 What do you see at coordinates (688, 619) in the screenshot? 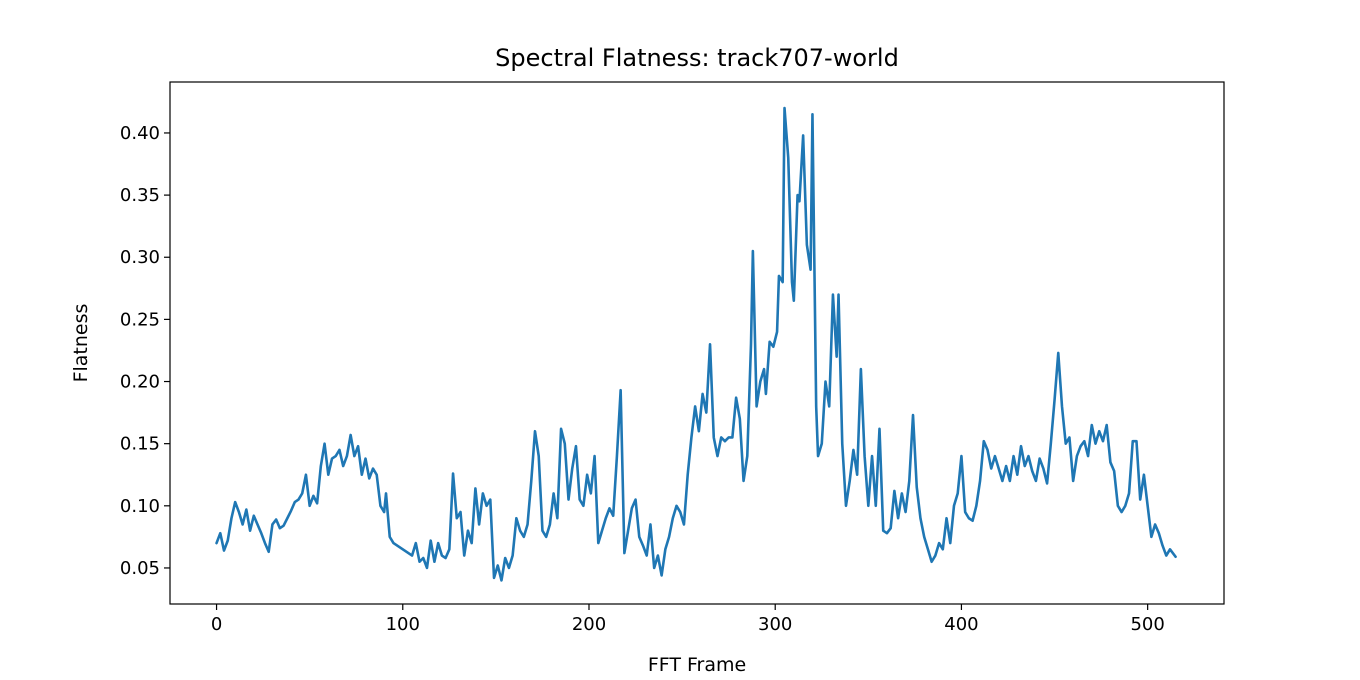
I see `x-axis: 0 100 200 300 400 500` at bounding box center [688, 619].